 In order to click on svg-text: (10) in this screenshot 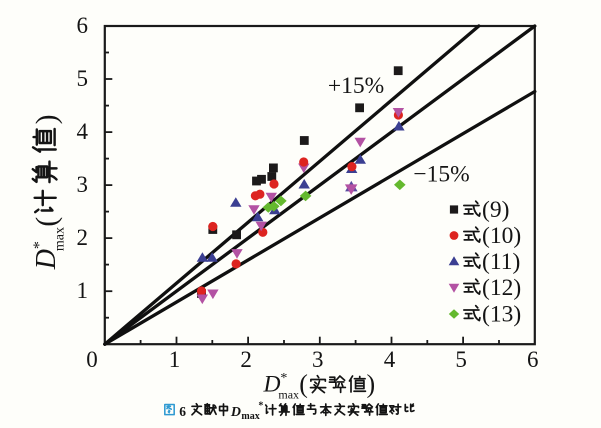, I will do `click(501, 236)`.